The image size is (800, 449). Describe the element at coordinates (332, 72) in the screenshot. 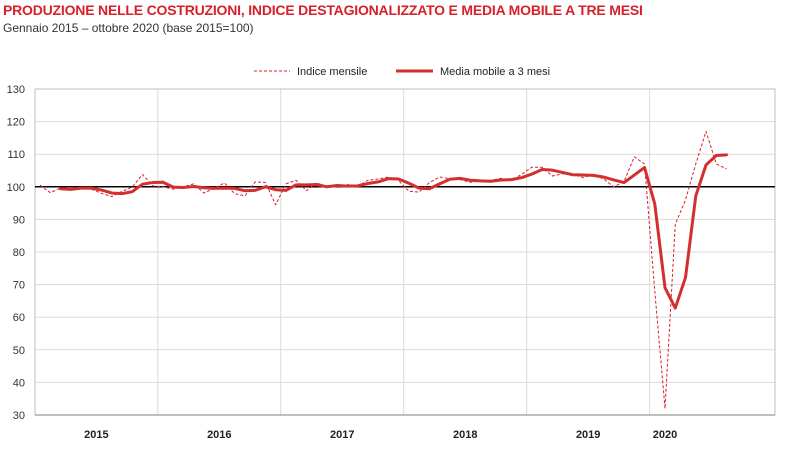

I see `legend-label-monthly: Indice mensile` at that location.